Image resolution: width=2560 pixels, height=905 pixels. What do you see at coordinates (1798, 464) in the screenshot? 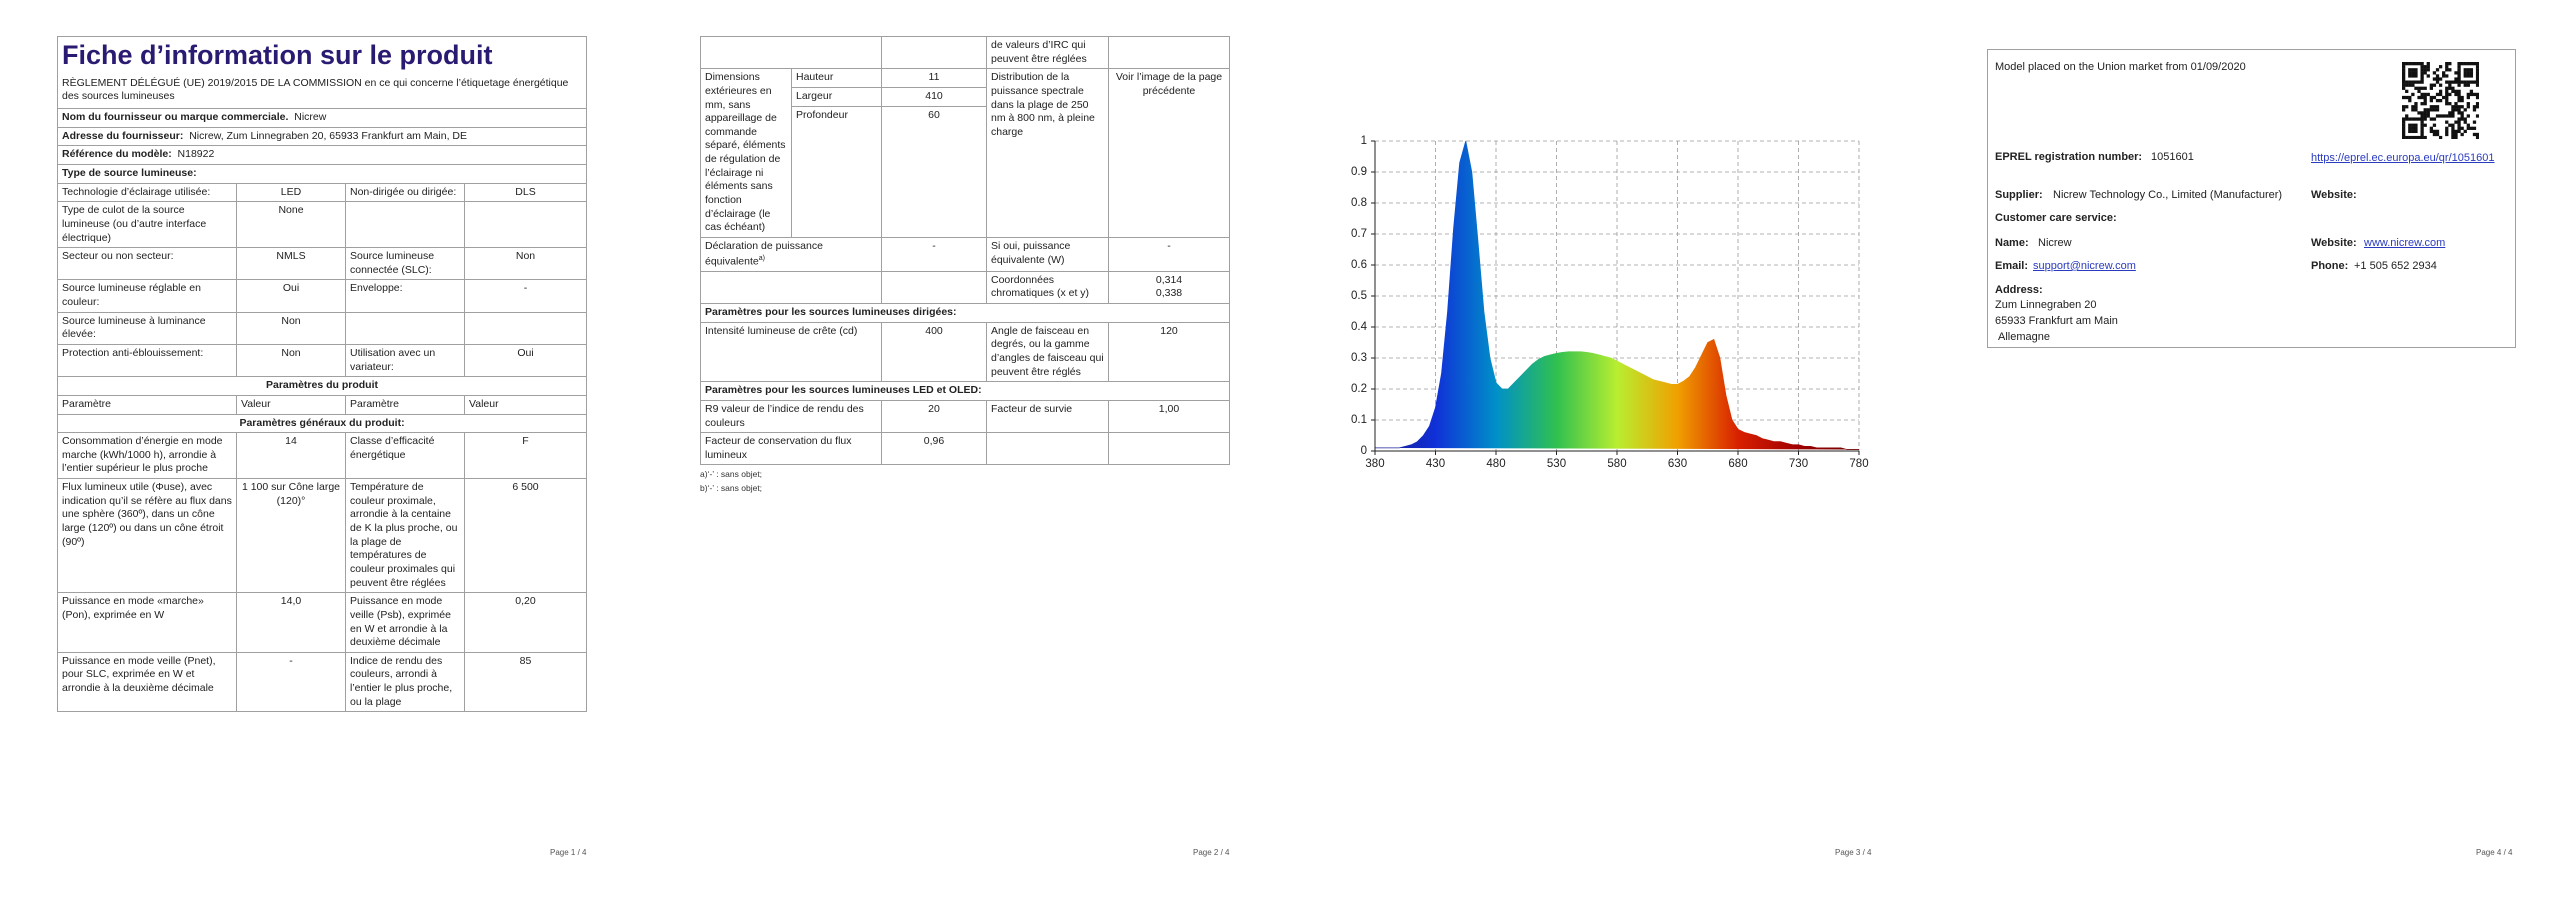
I see `x-tick-label: 730` at bounding box center [1798, 464].